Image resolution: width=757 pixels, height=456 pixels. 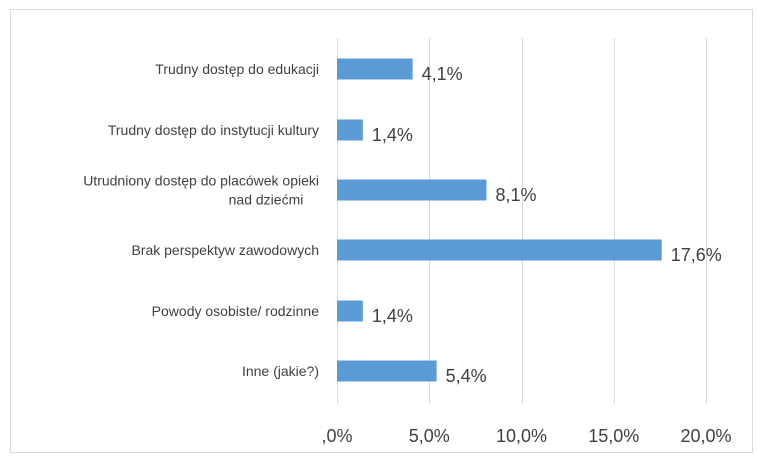 What do you see at coordinates (266, 200) in the screenshot?
I see `category-label-line: nad dziećmi` at bounding box center [266, 200].